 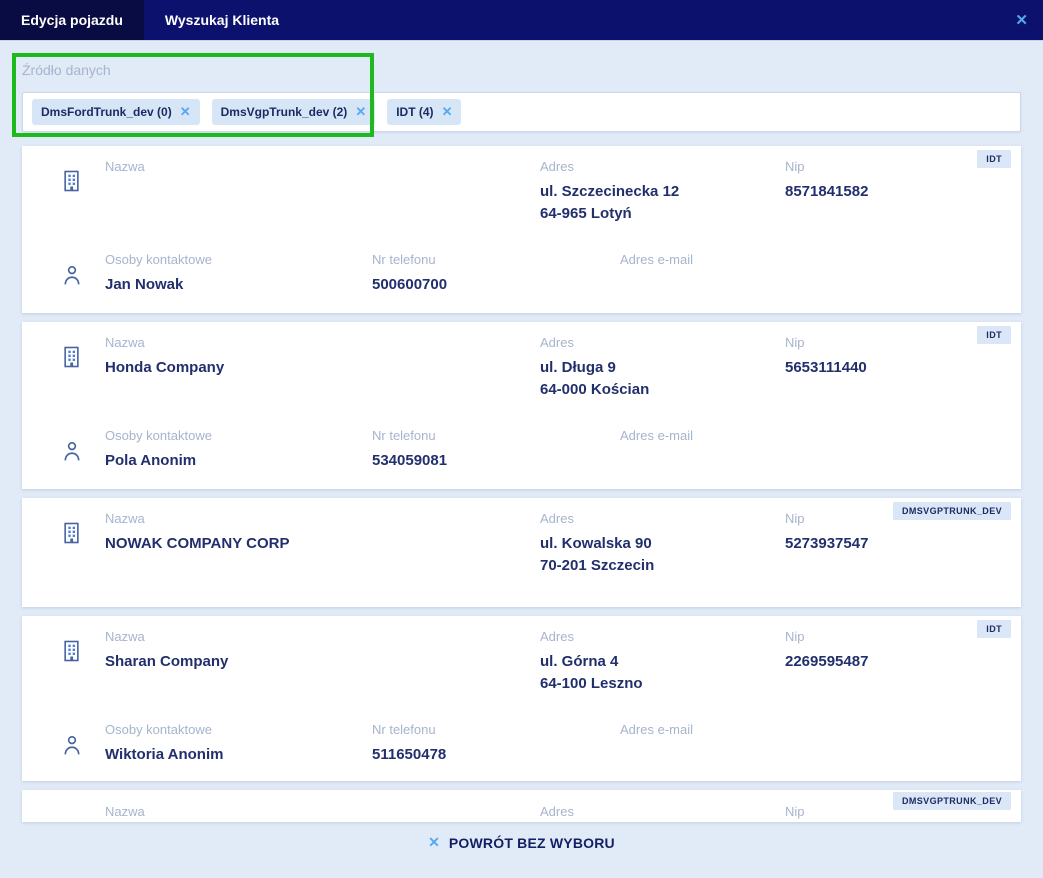 I want to click on address-field: Adres ul. Długa 9 64-000 Kościan, so click(x=662, y=378).